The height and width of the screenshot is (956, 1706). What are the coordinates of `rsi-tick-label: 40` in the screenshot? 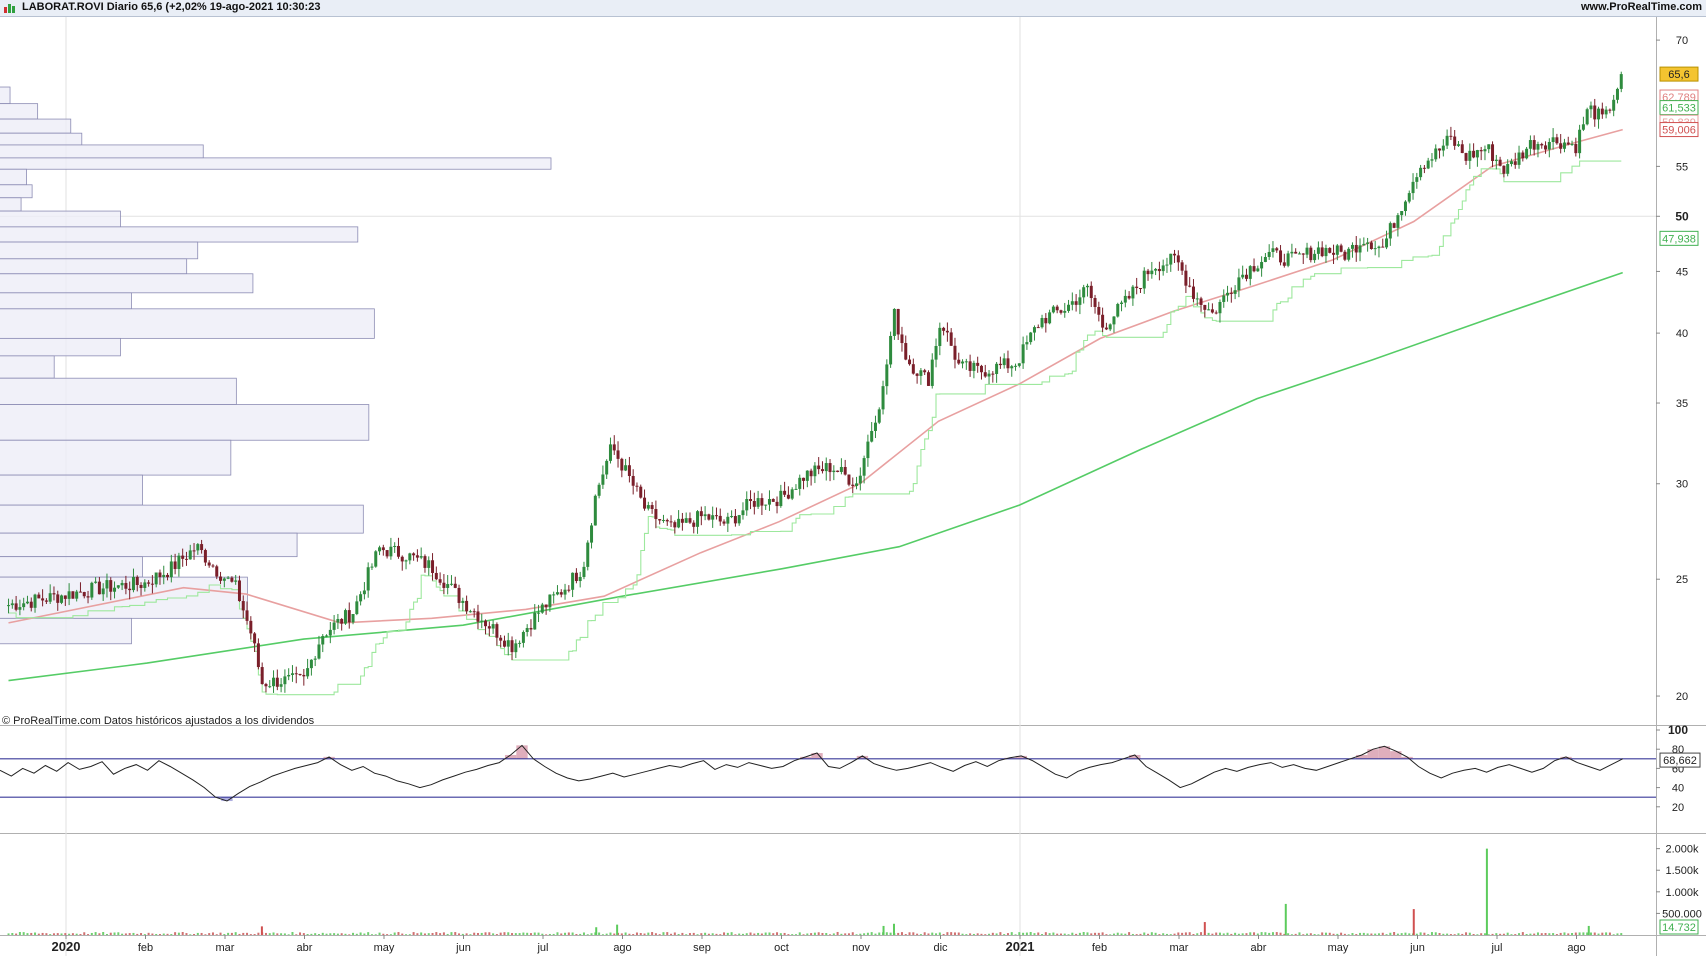 It's located at (1678, 789).